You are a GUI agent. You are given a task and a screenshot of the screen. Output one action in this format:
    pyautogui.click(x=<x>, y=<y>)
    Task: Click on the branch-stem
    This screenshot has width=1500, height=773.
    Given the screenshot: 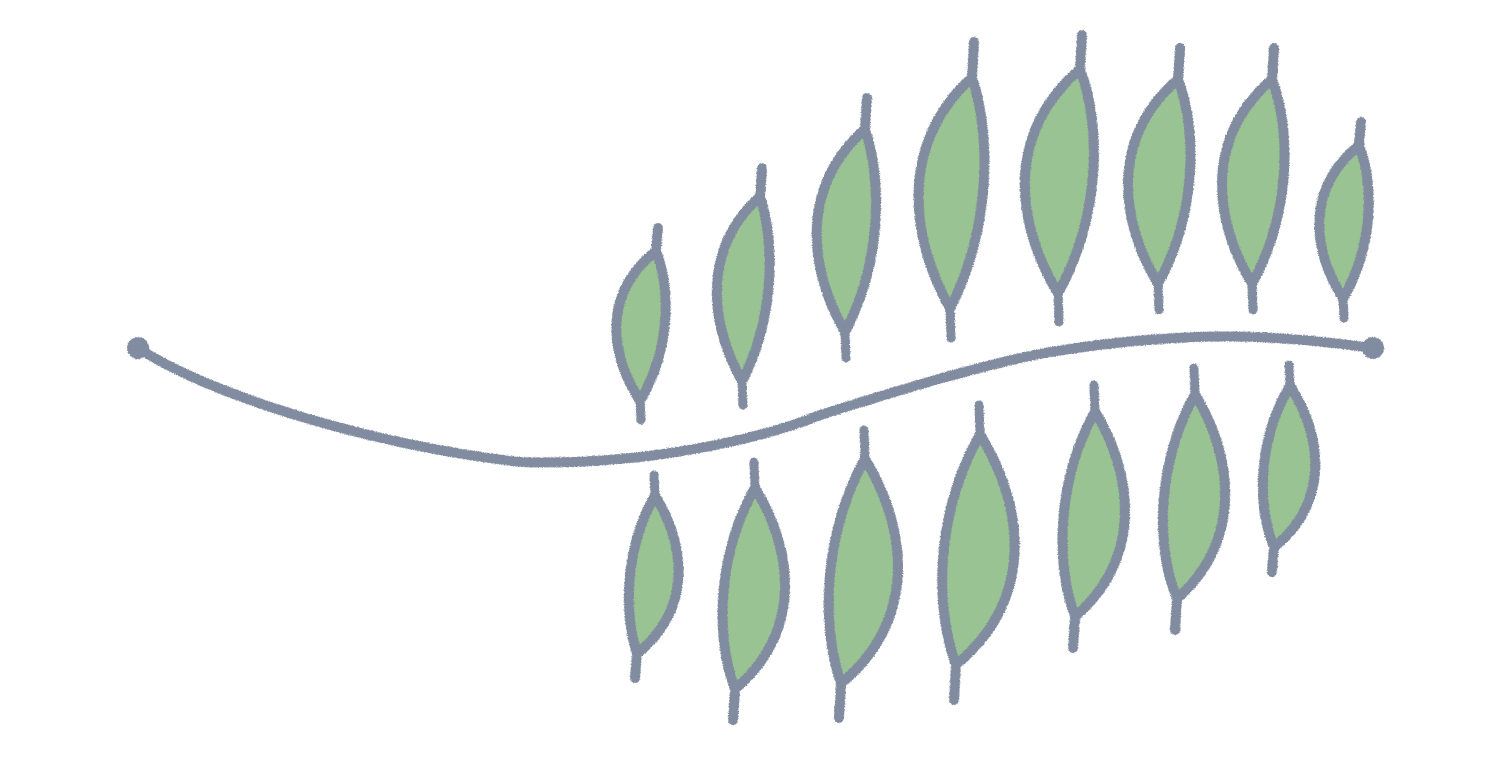 What is the action you would take?
    pyautogui.click(x=755, y=399)
    